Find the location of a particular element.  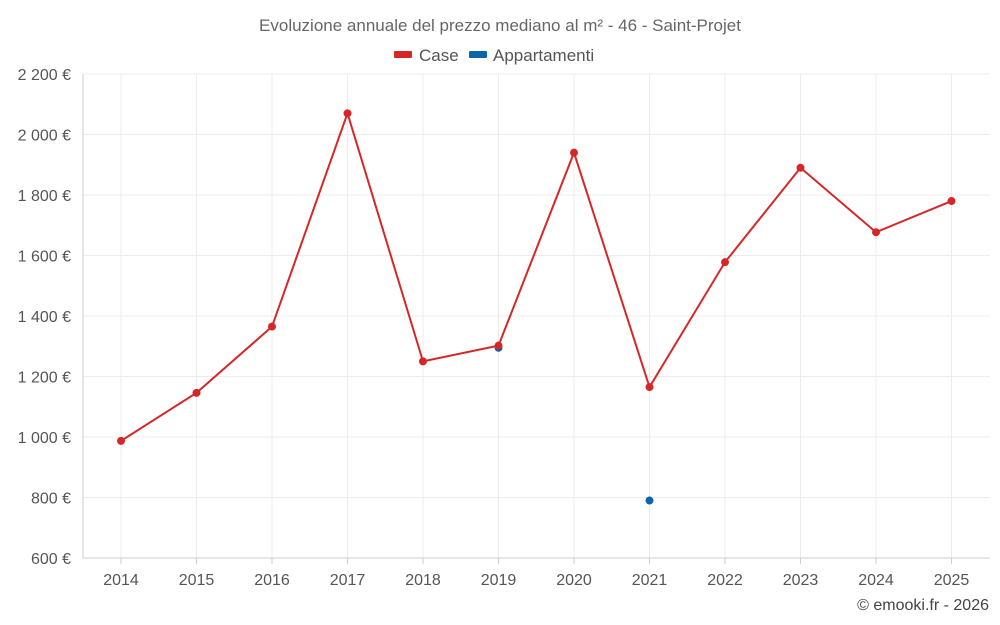

x-tick-label: 2020 is located at coordinates (574, 580).